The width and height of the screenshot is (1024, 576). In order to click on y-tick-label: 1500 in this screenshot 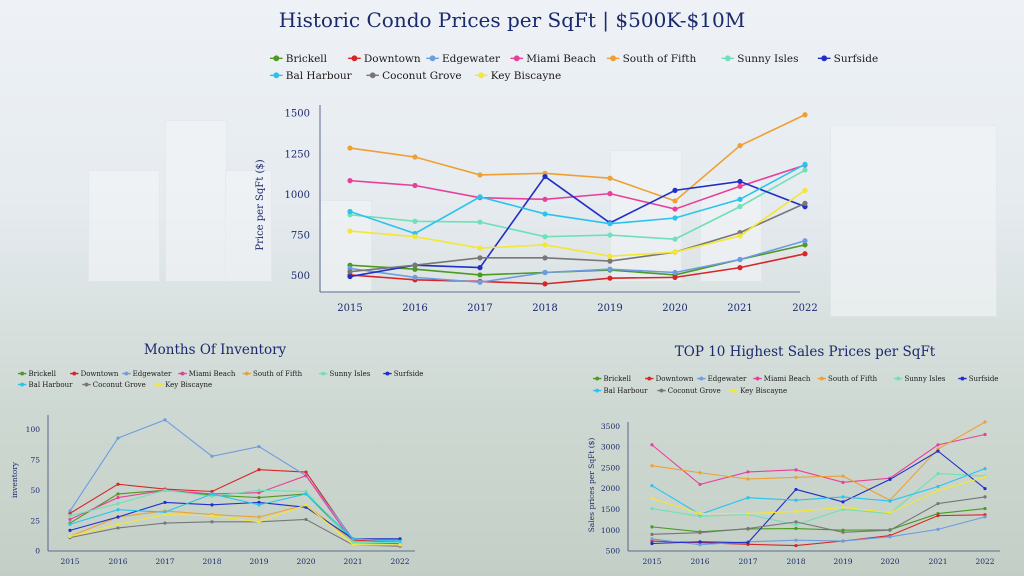, I will do `click(610, 509)`.